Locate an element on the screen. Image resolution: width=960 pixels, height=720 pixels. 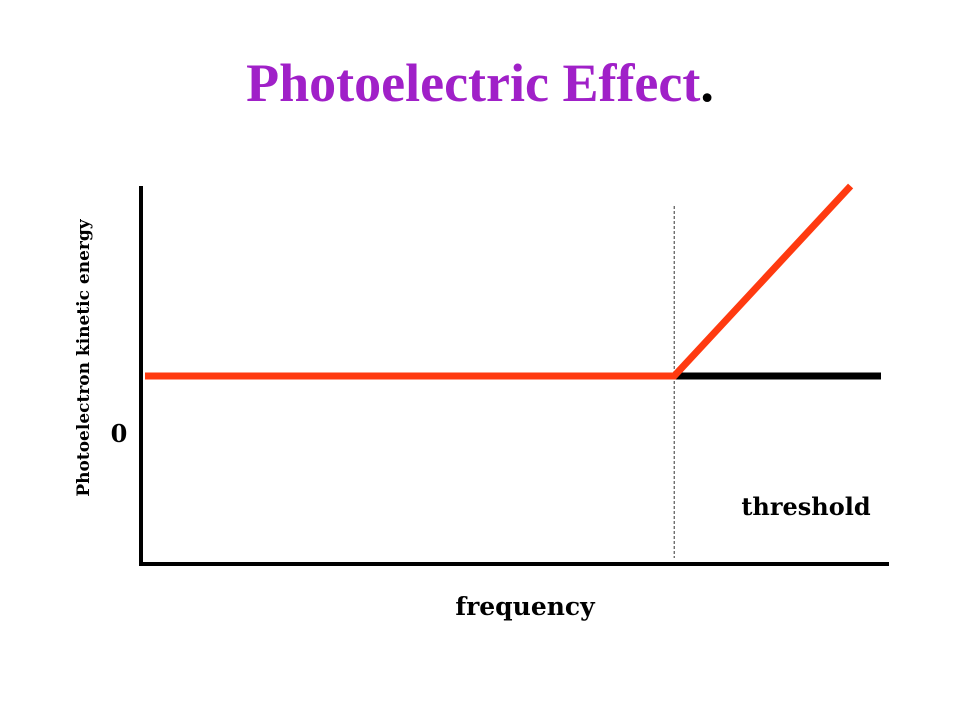
x-axis-label: frequency is located at coordinates (525, 606).